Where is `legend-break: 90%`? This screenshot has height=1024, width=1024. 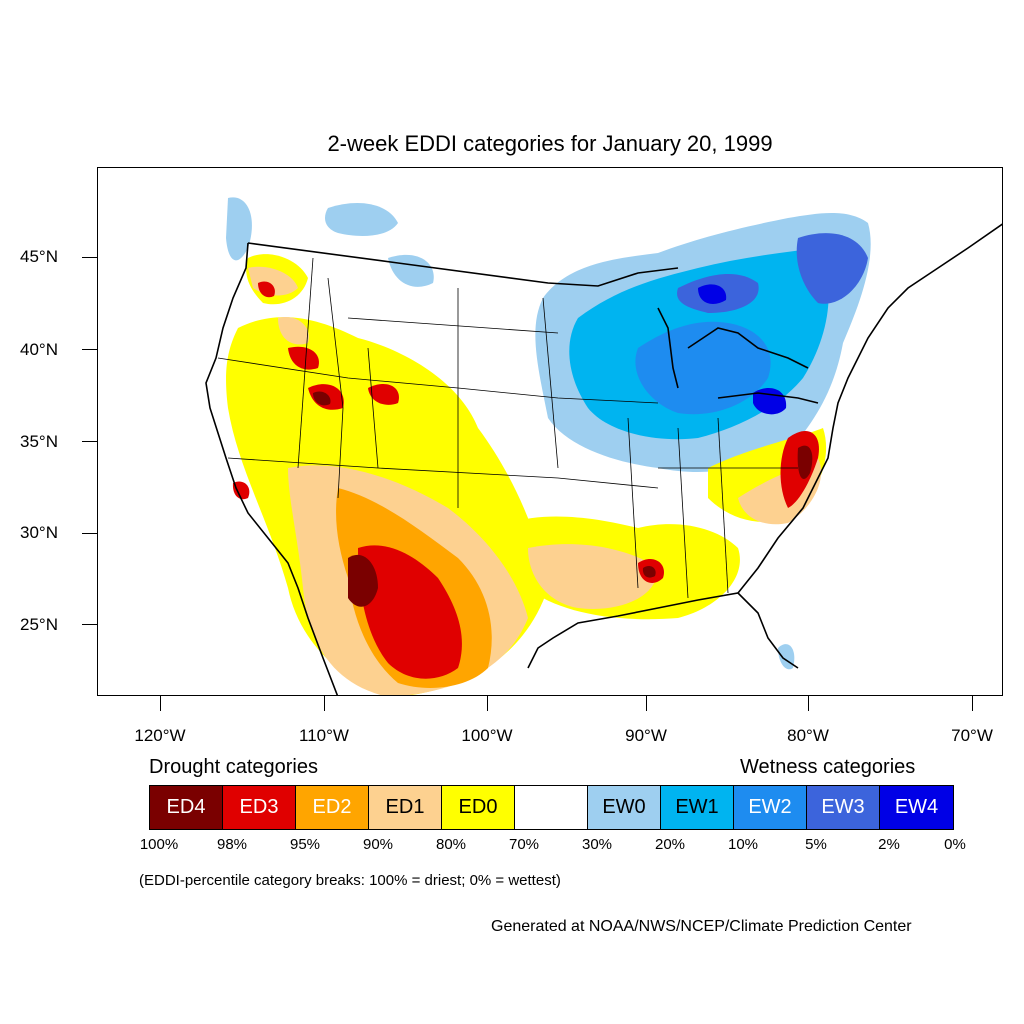 legend-break: 90% is located at coordinates (378, 844).